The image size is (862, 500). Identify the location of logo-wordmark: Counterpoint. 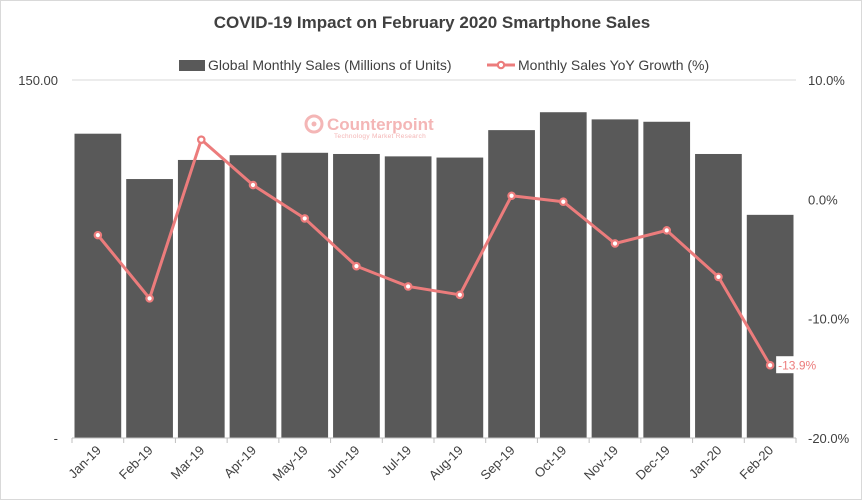
(380, 124).